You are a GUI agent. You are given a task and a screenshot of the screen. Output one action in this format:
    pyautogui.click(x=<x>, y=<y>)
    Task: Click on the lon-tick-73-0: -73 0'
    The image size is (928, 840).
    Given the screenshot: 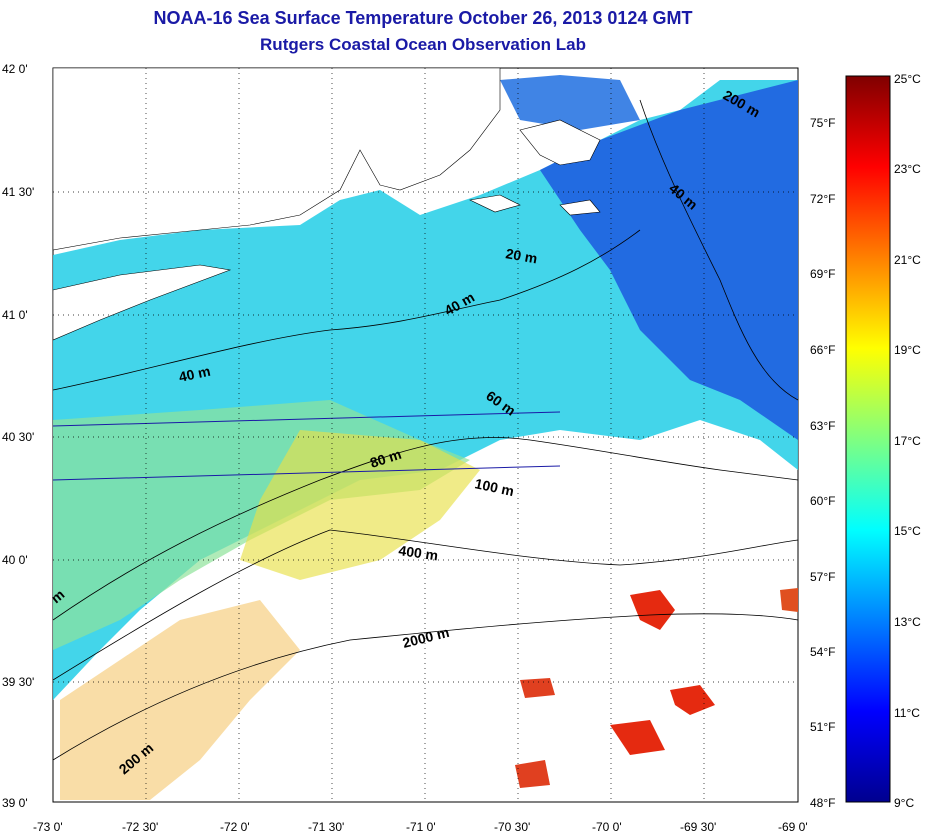 What is the action you would take?
    pyautogui.click(x=48, y=827)
    